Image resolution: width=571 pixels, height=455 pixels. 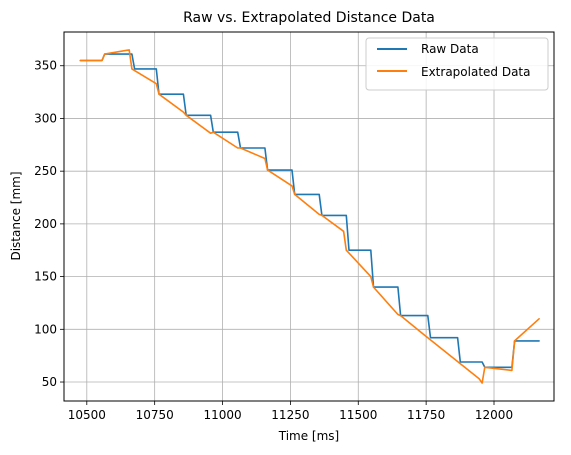 I want to click on legend-box, so click(x=457, y=64).